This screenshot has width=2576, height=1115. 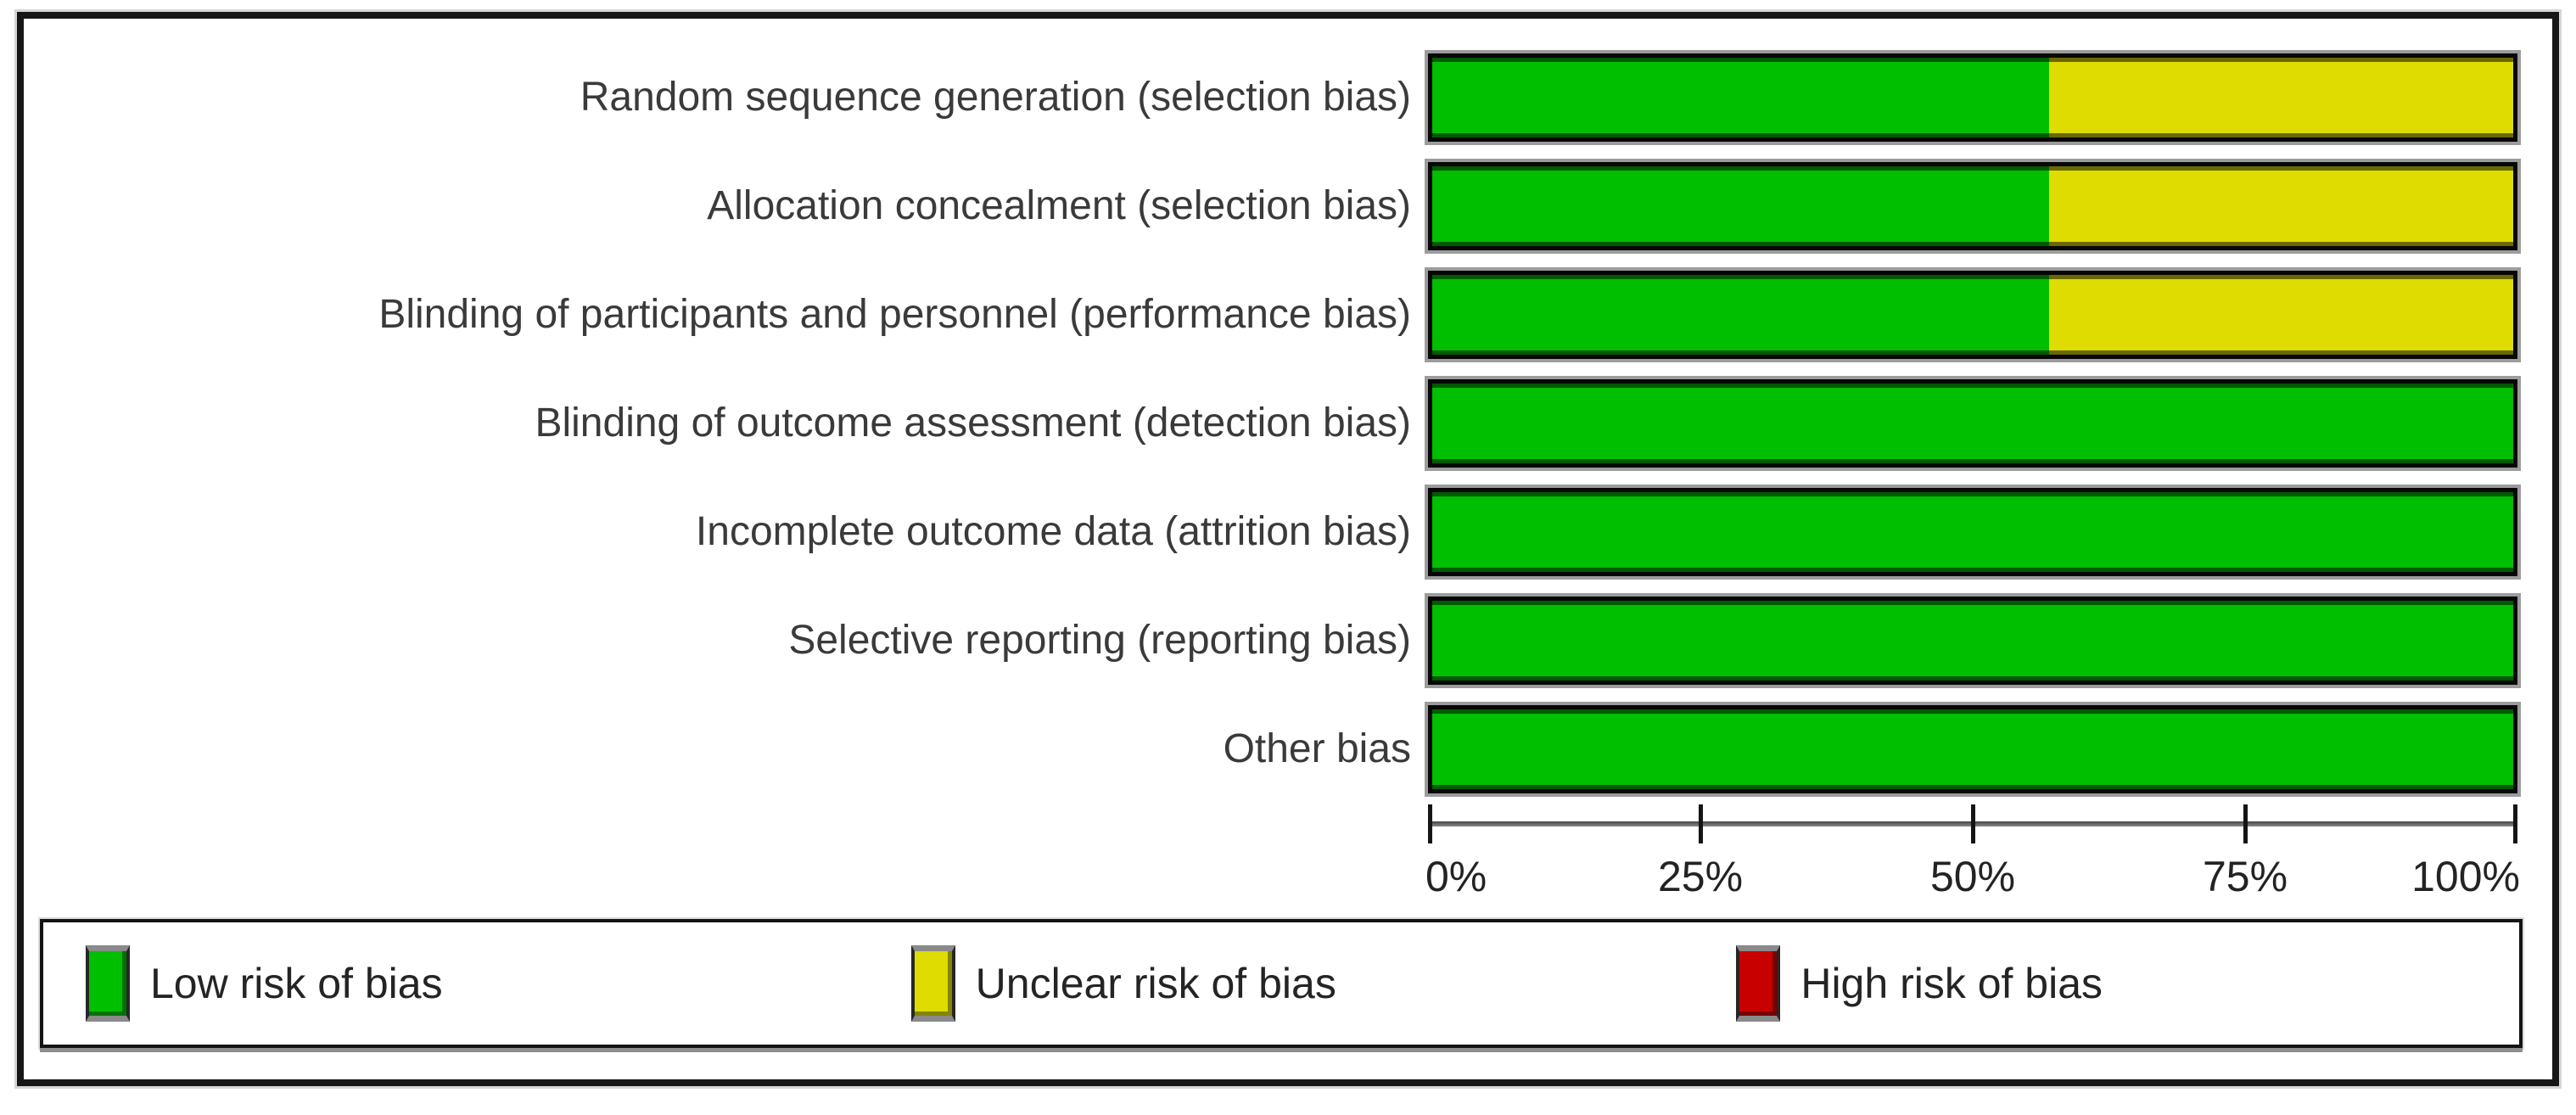 What do you see at coordinates (1456, 877) in the screenshot?
I see `axis-tick-label: 0%` at bounding box center [1456, 877].